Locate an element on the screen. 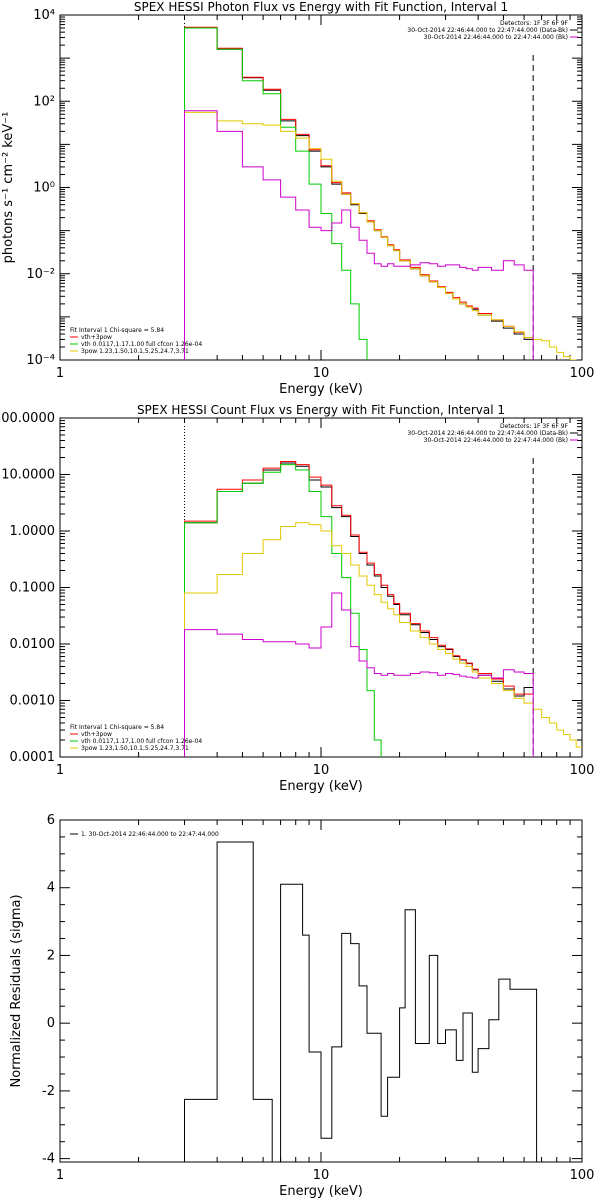 This screenshot has height=1200, width=600. y-axis-label: Normalized Residuals (sigma) is located at coordinates (16, 990).